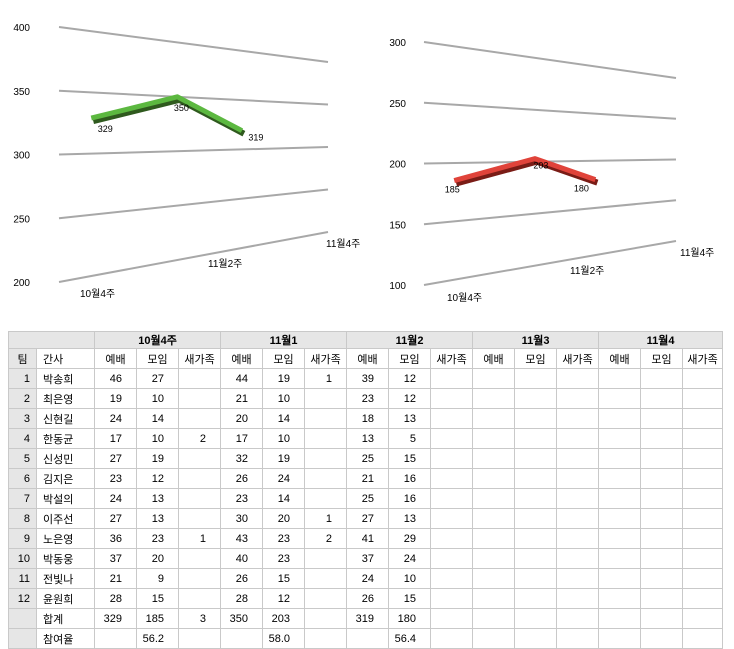 Image resolution: width=734 pixels, height=649 pixels. I want to click on table-cell: 21, so click(368, 478).